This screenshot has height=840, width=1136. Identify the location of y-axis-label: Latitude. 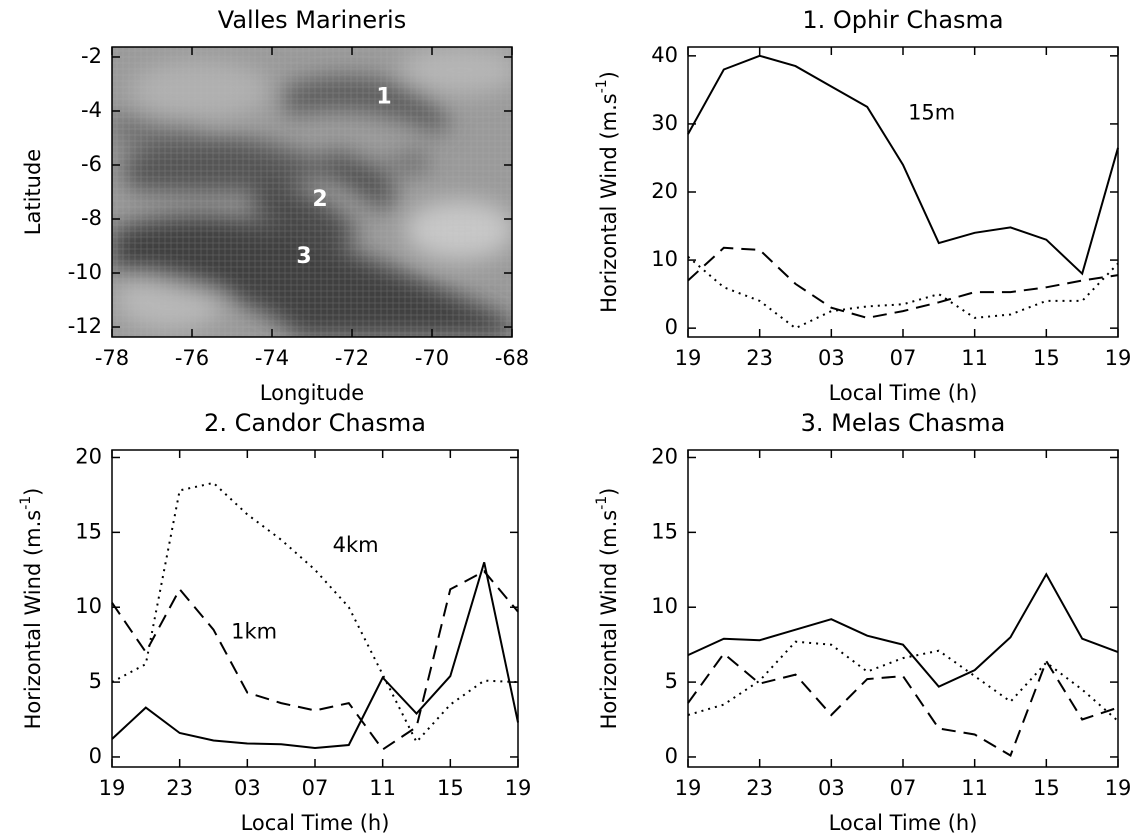
(33, 192).